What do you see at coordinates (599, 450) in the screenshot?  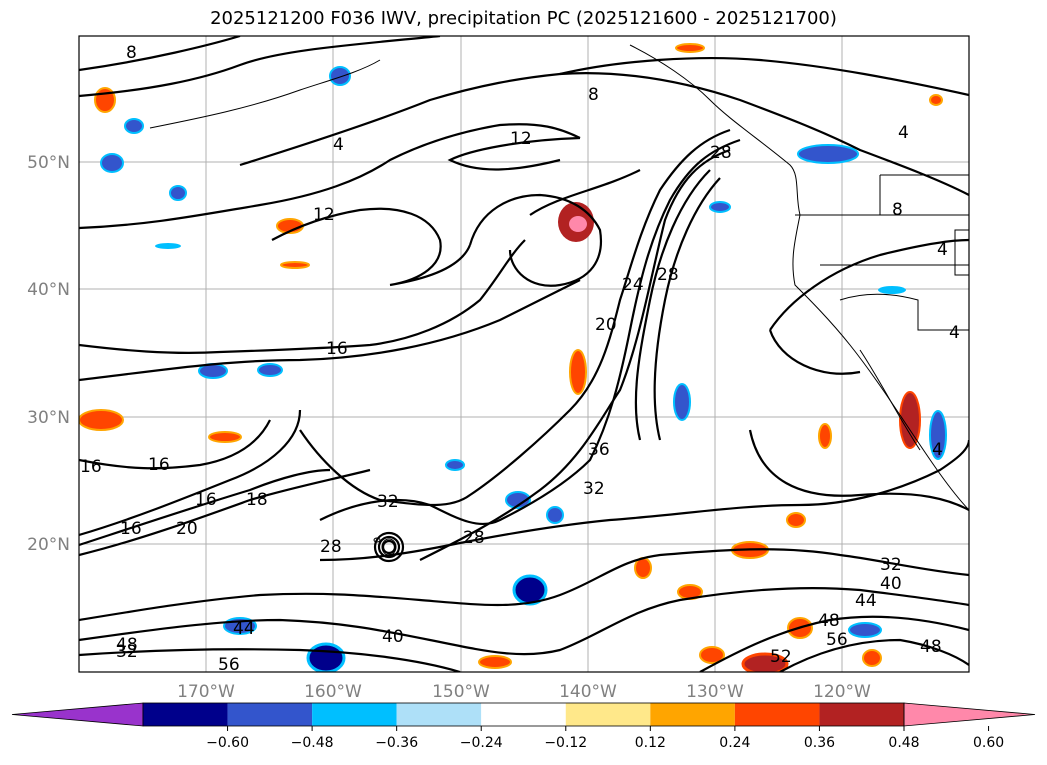 I see `contour-label: 36` at bounding box center [599, 450].